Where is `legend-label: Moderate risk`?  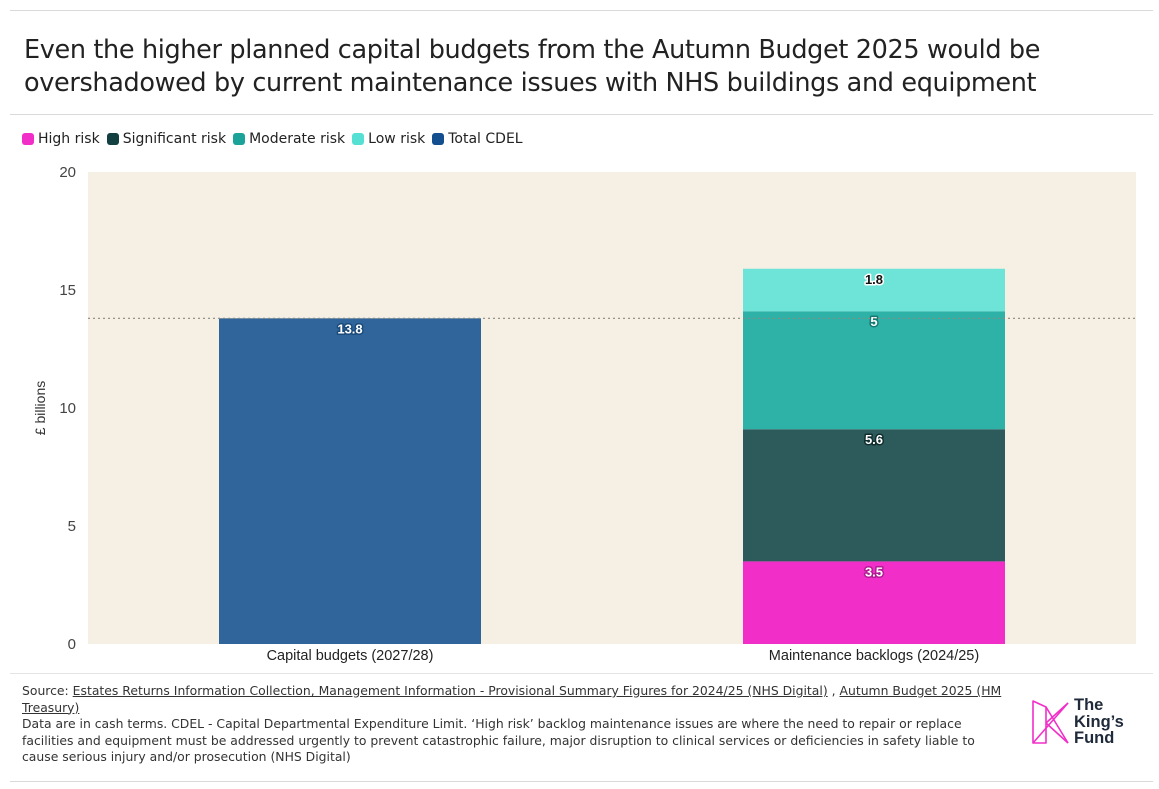 legend-label: Moderate risk is located at coordinates (297, 139).